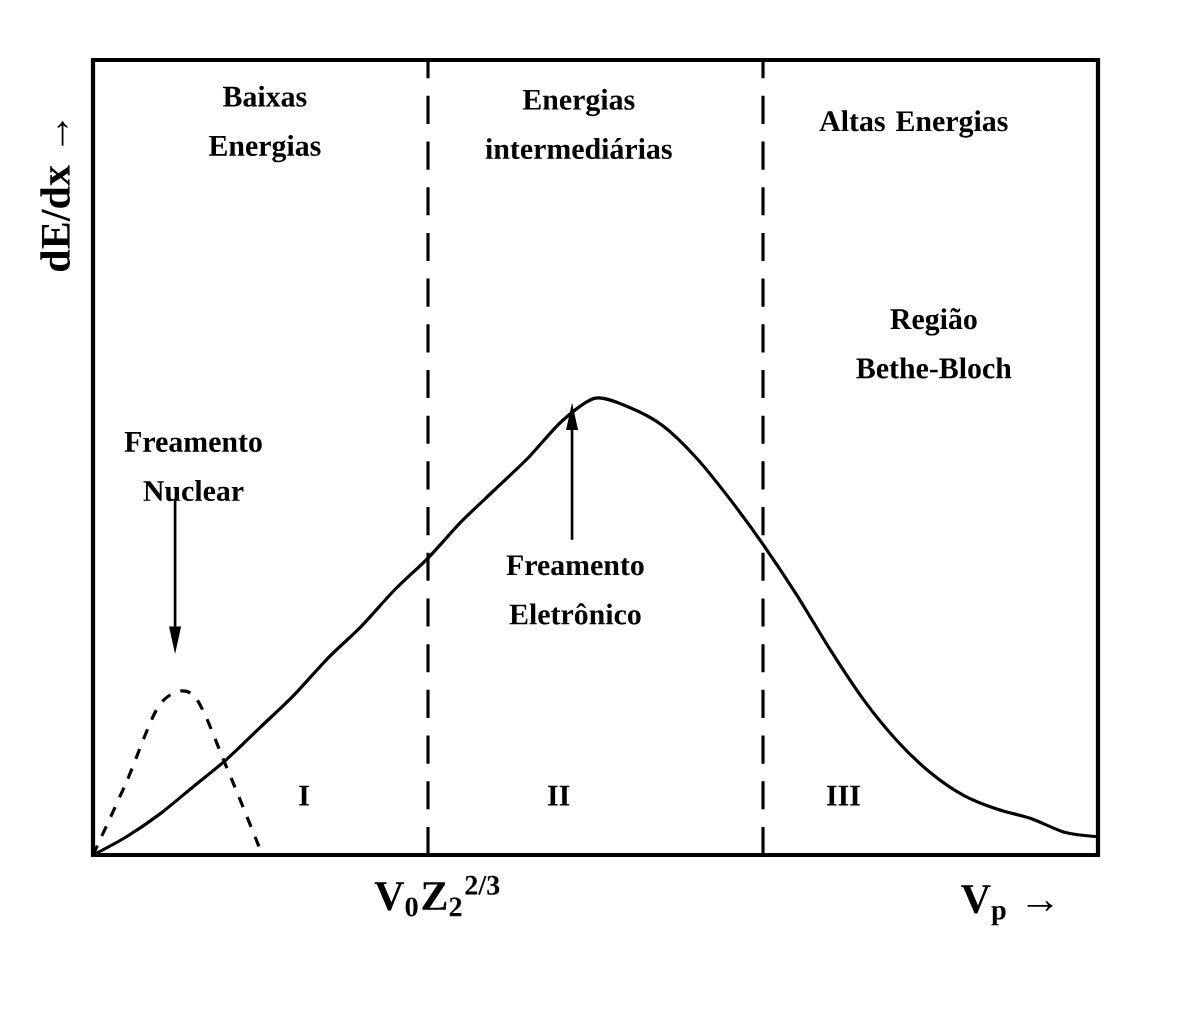  Describe the element at coordinates (575, 590) in the screenshot. I see `annotation: Freamento Eletrônico` at that location.